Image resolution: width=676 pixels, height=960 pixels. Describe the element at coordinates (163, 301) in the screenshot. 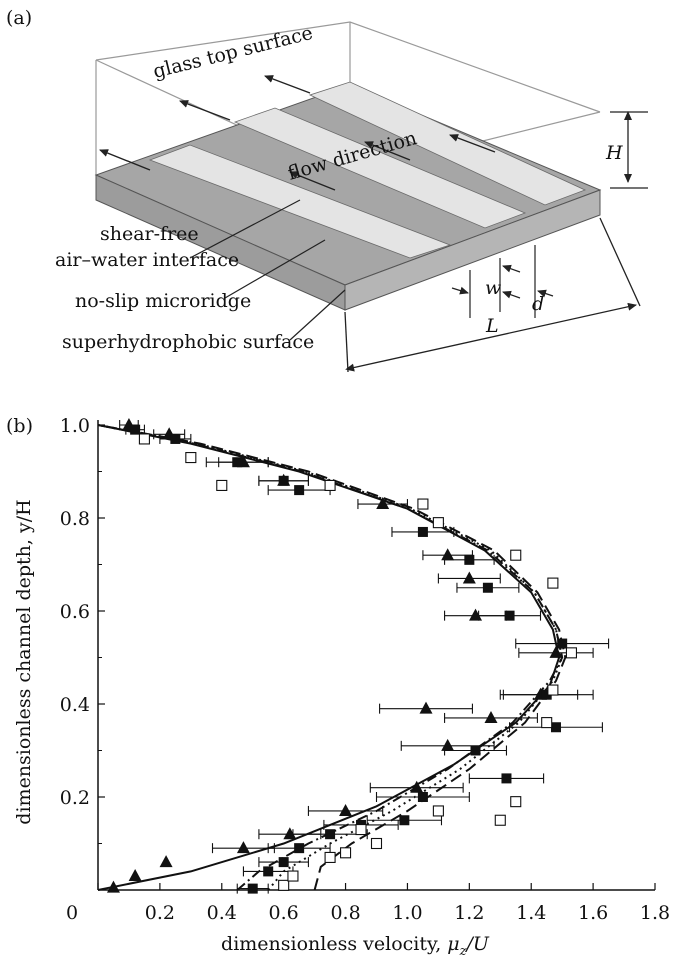

I see `label-microridge: no-slip microridge` at that location.